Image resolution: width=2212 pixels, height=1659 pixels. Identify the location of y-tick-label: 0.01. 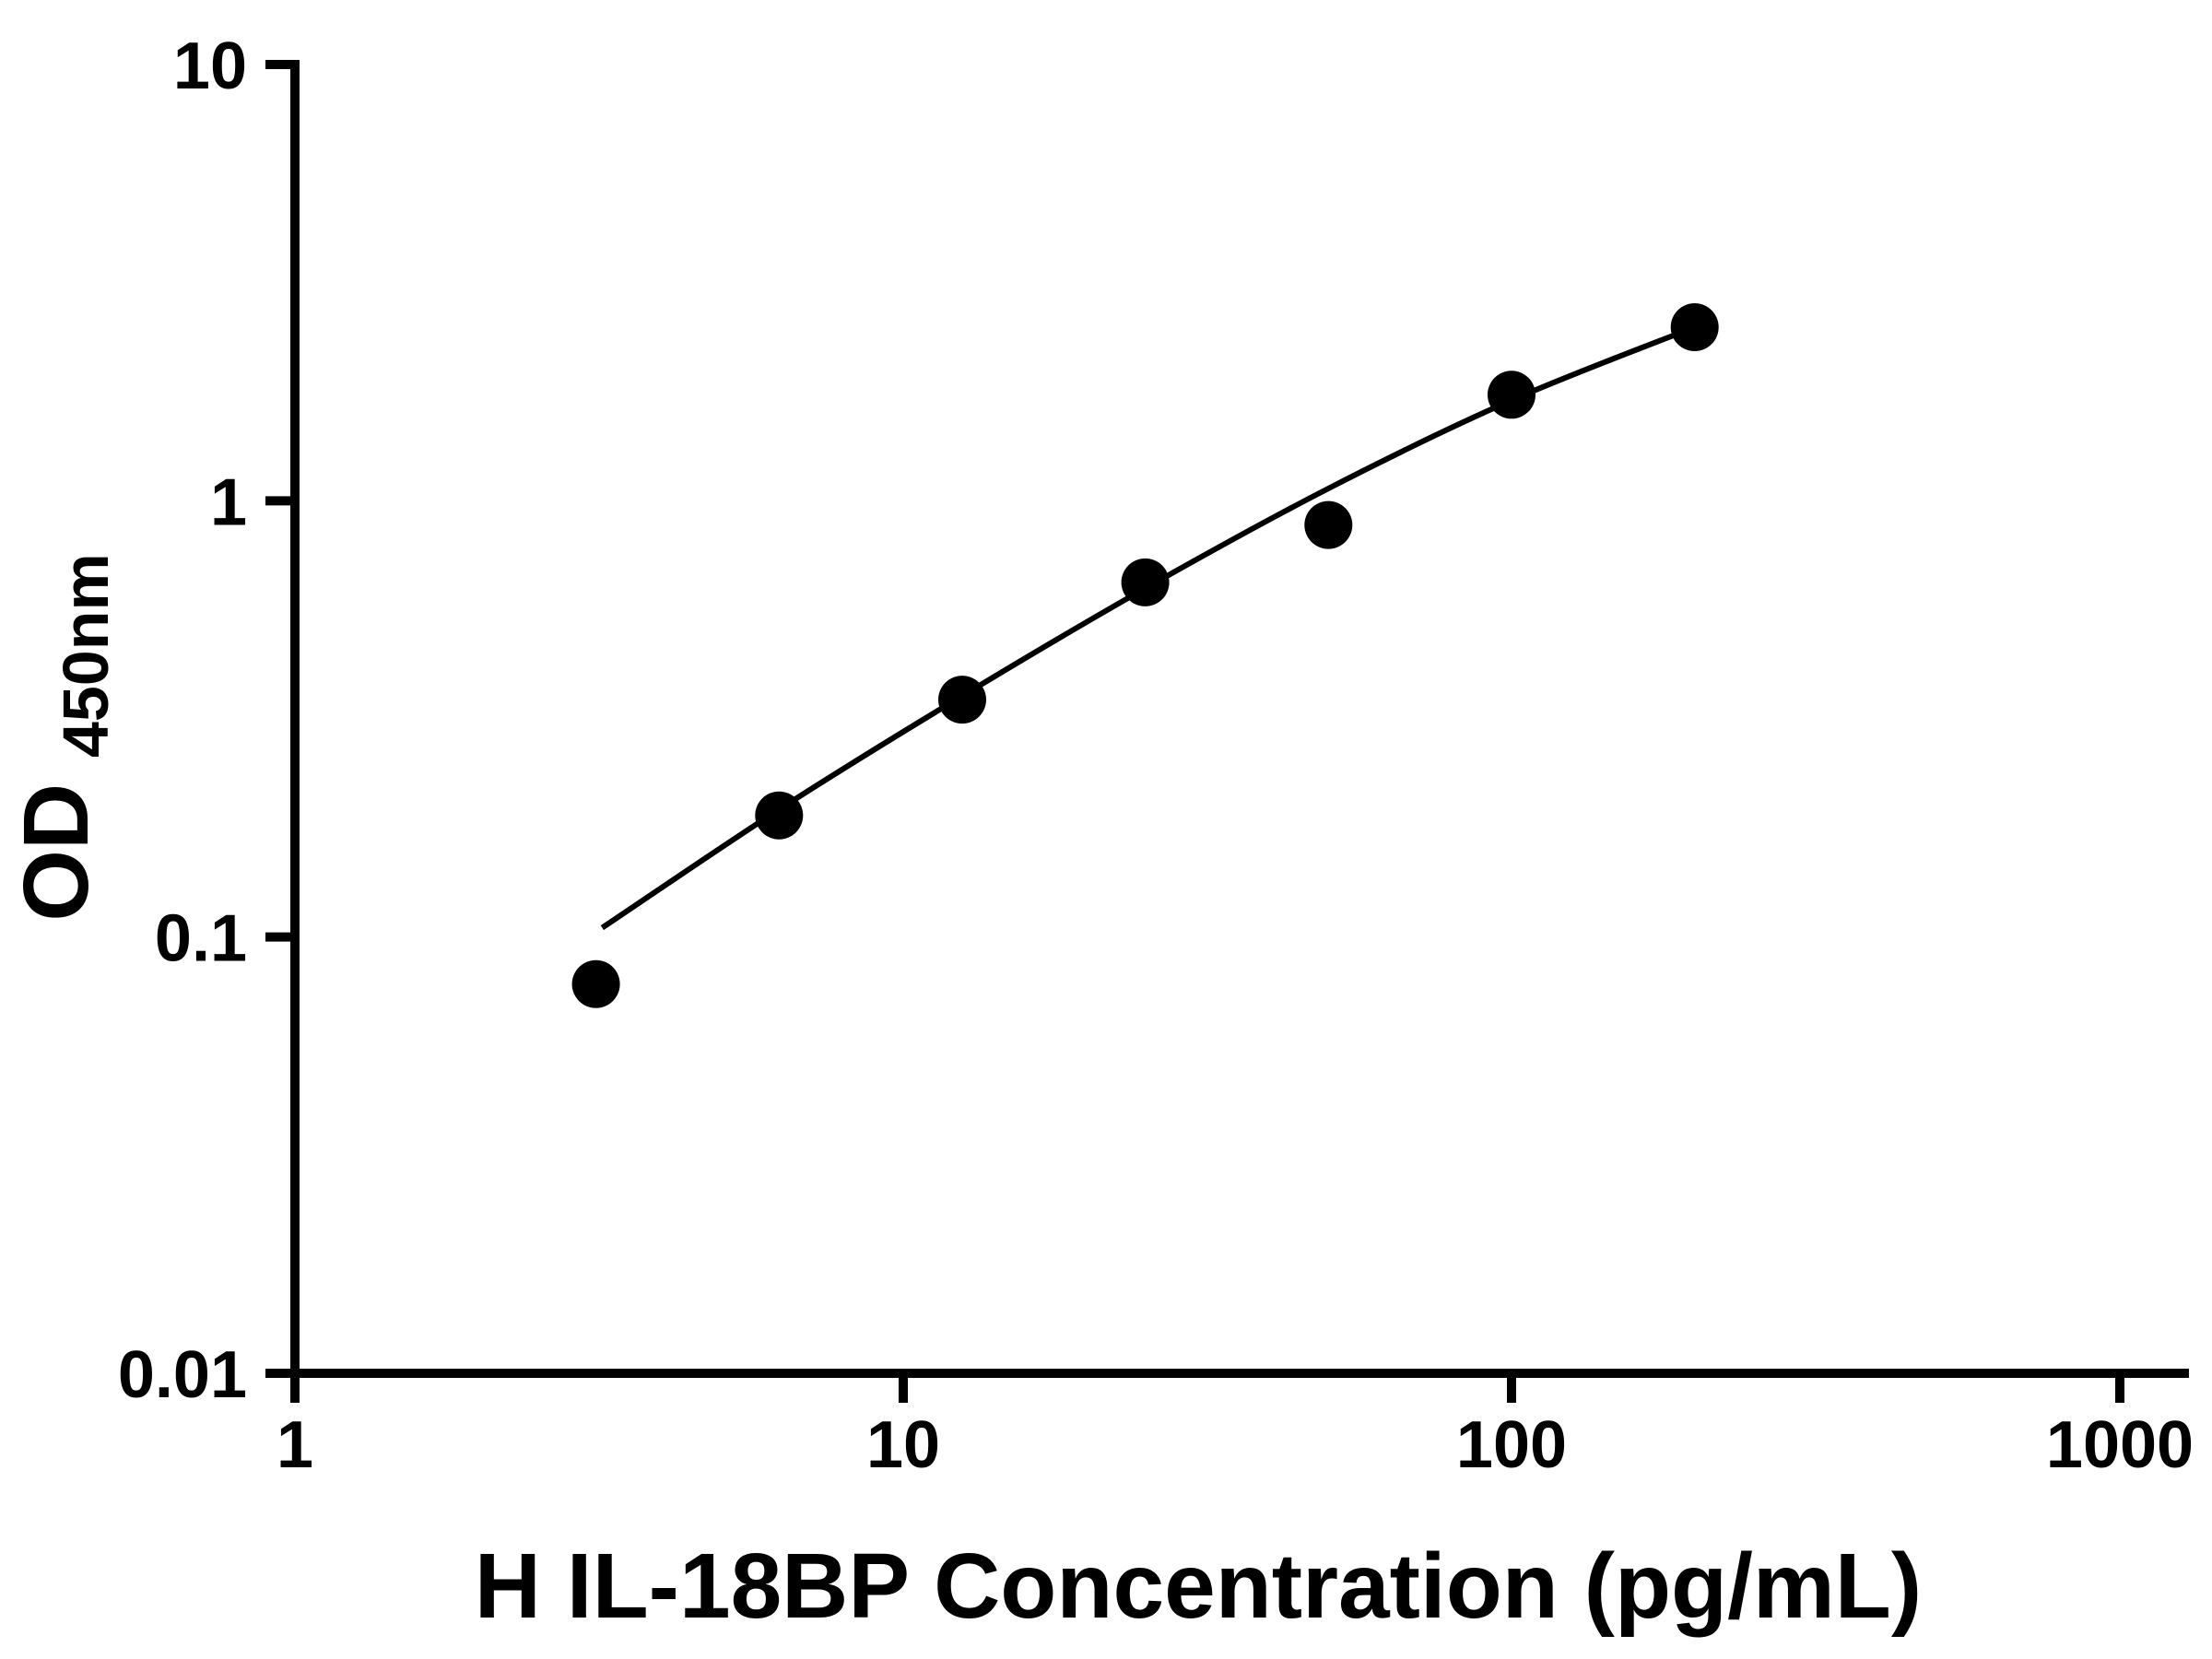
(182, 1375).